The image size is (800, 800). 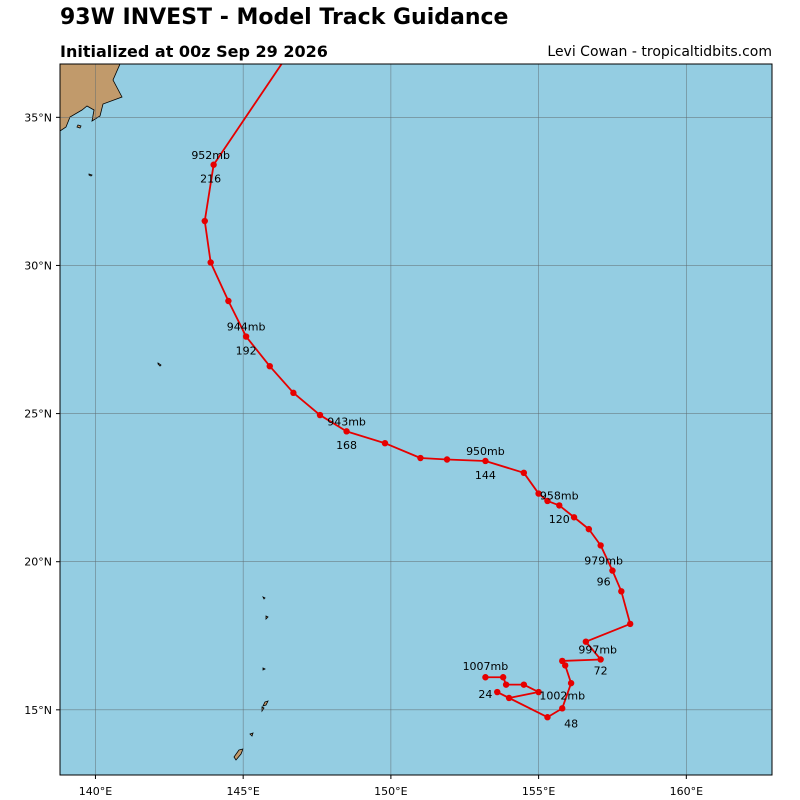 What do you see at coordinates (659, 52) in the screenshot?
I see `credit-text: Levi Cowan - tropicaltidbits.com` at bounding box center [659, 52].